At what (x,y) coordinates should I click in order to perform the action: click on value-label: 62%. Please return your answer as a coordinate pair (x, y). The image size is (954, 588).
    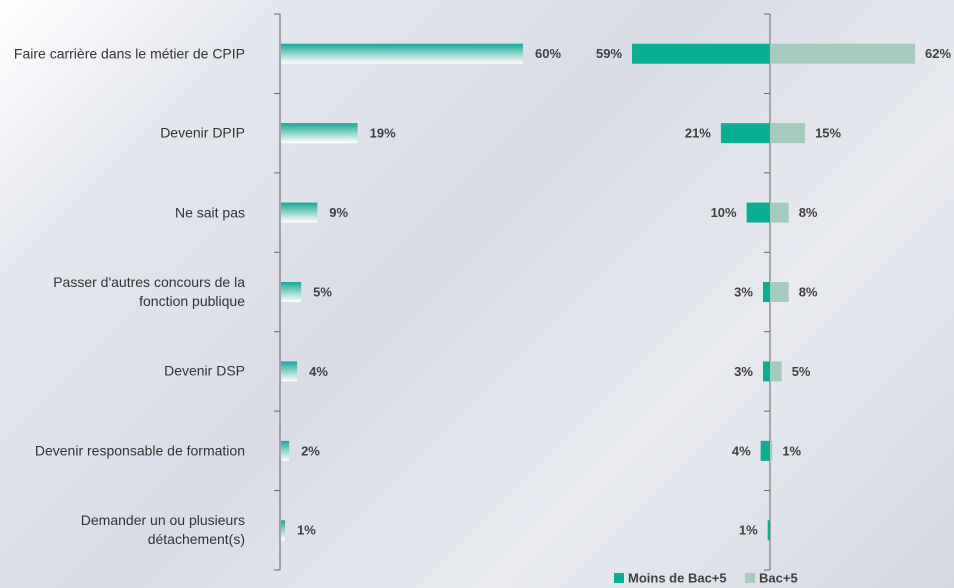
    Looking at the image, I should click on (938, 53).